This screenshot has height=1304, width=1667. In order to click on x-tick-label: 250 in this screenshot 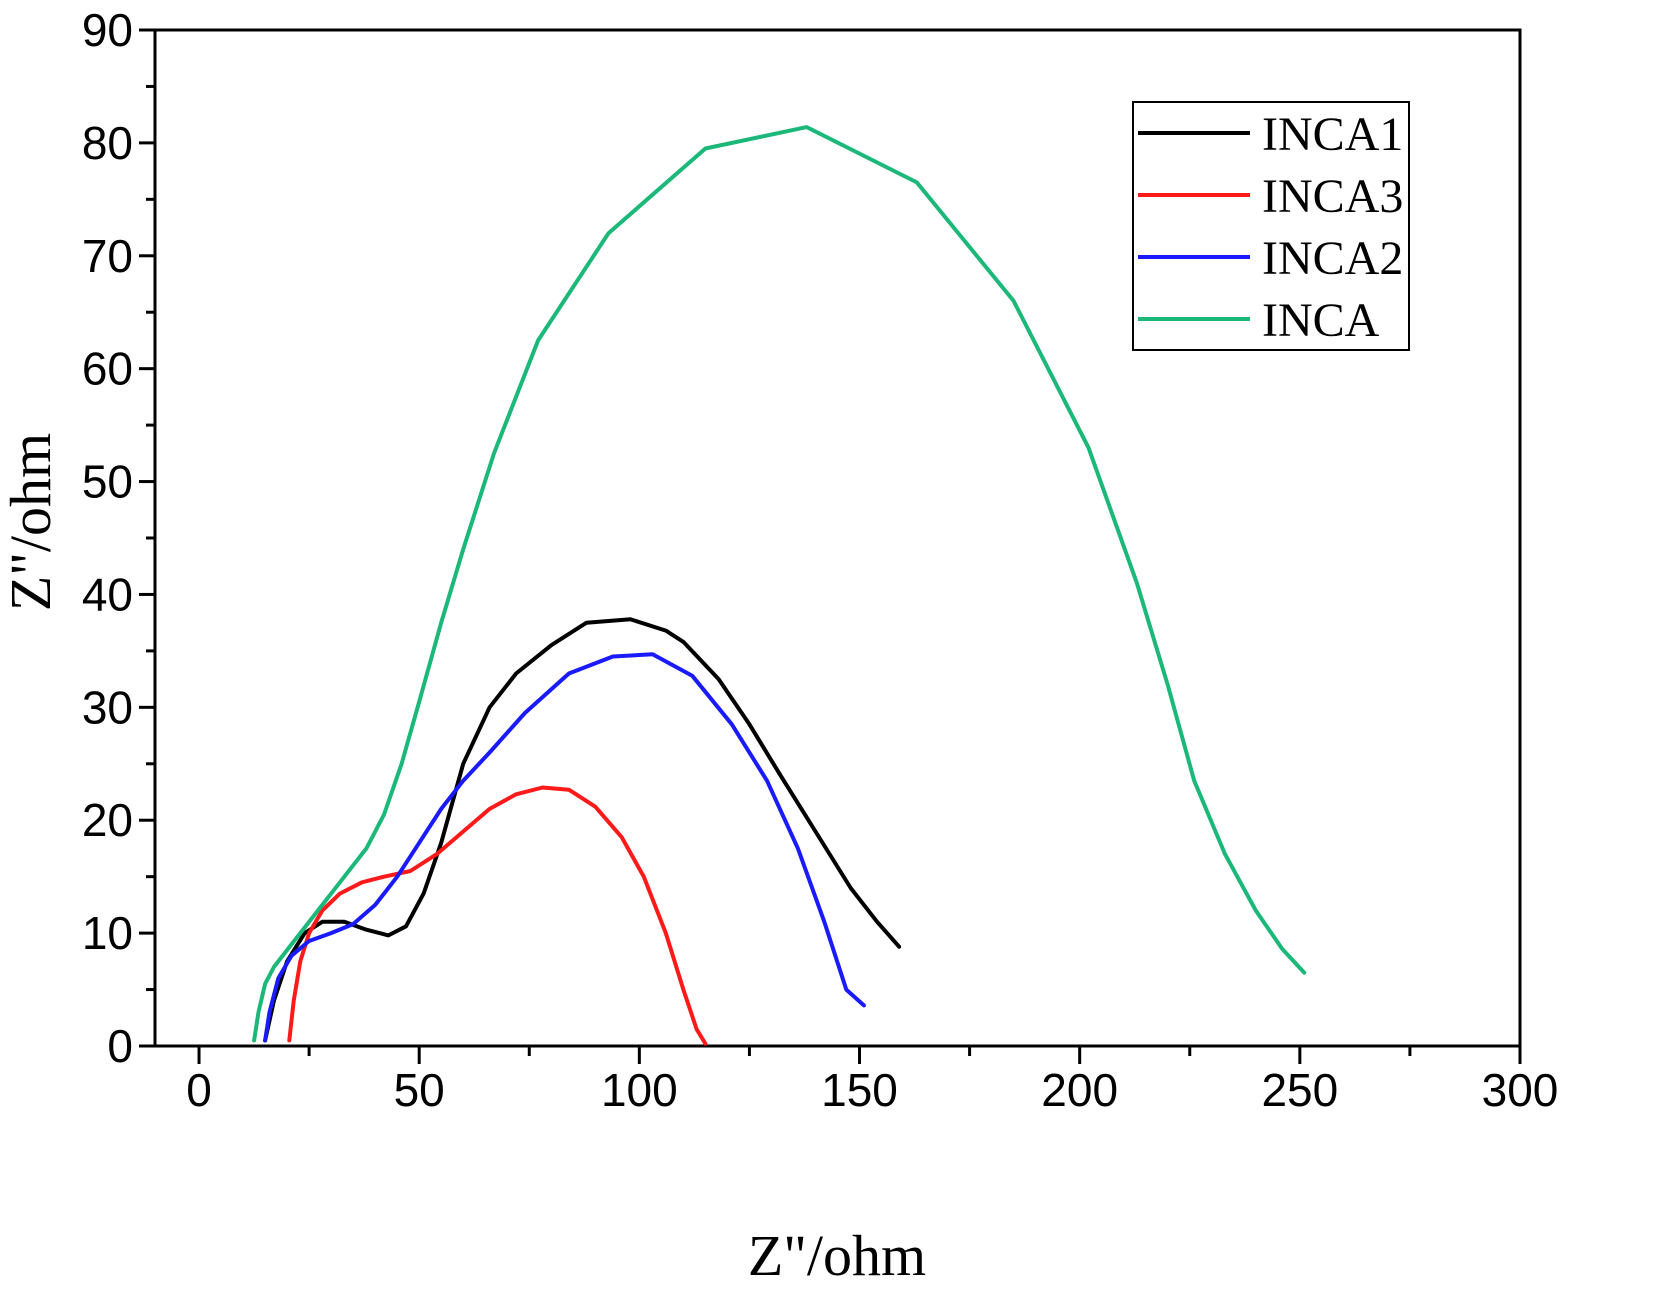, I will do `click(1299, 1090)`.